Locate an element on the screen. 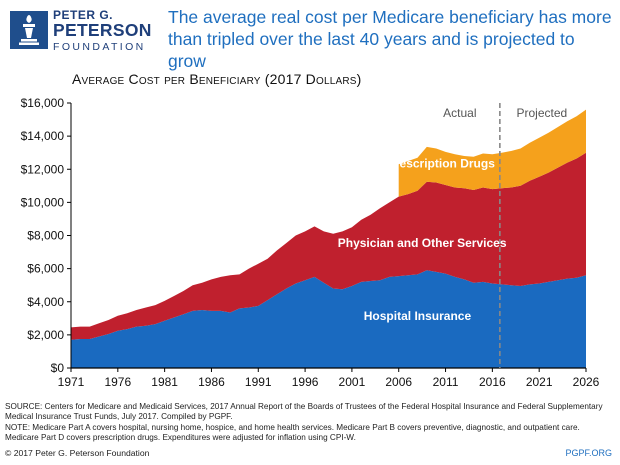 The height and width of the screenshot is (465, 620). projected-label: Projected is located at coordinates (542, 113).